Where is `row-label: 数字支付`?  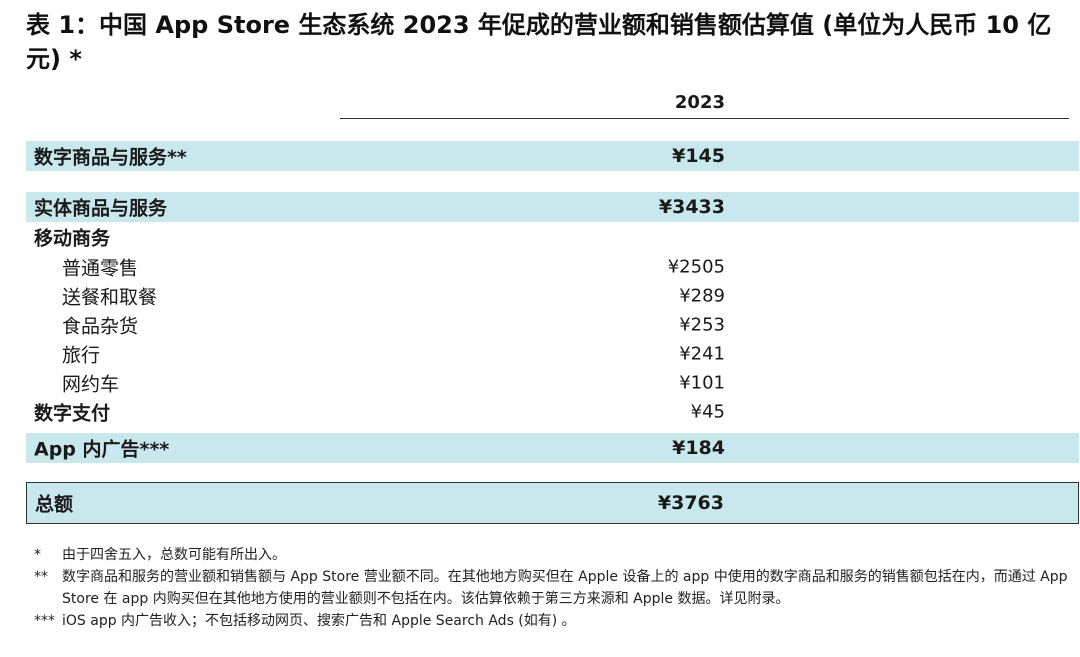 row-label: 数字支付 is located at coordinates (72, 413).